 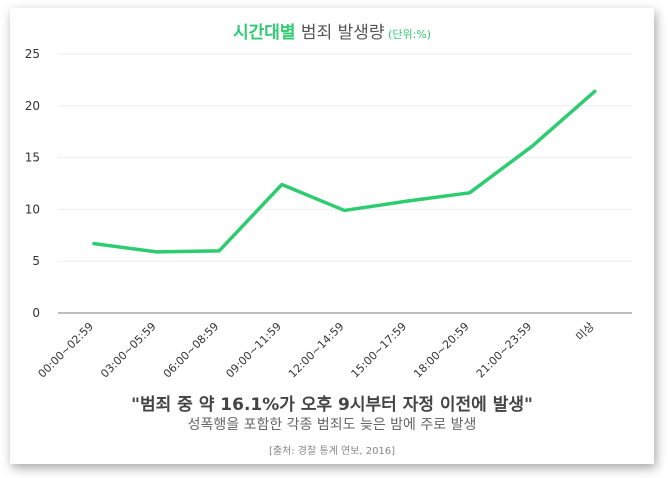 I want to click on x-tick-label: 21:00~23:59, so click(x=504, y=350).